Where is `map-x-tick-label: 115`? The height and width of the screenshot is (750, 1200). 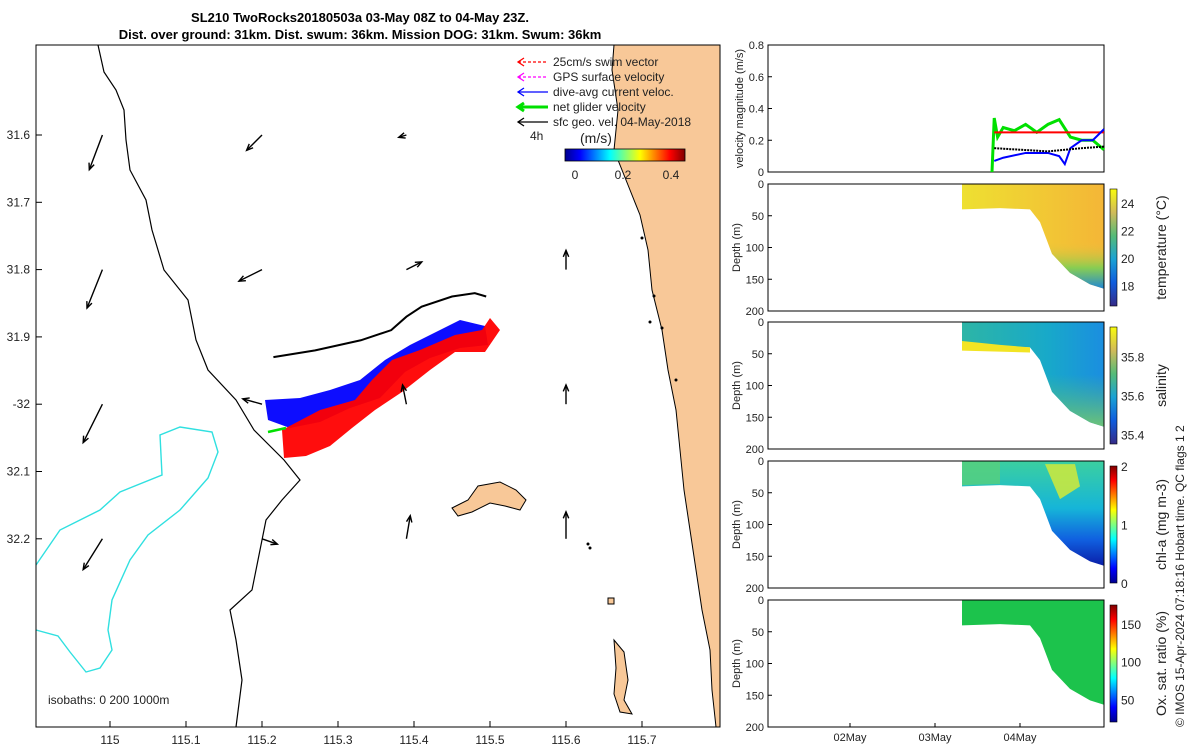 map-x-tick-label: 115 is located at coordinates (109, 740).